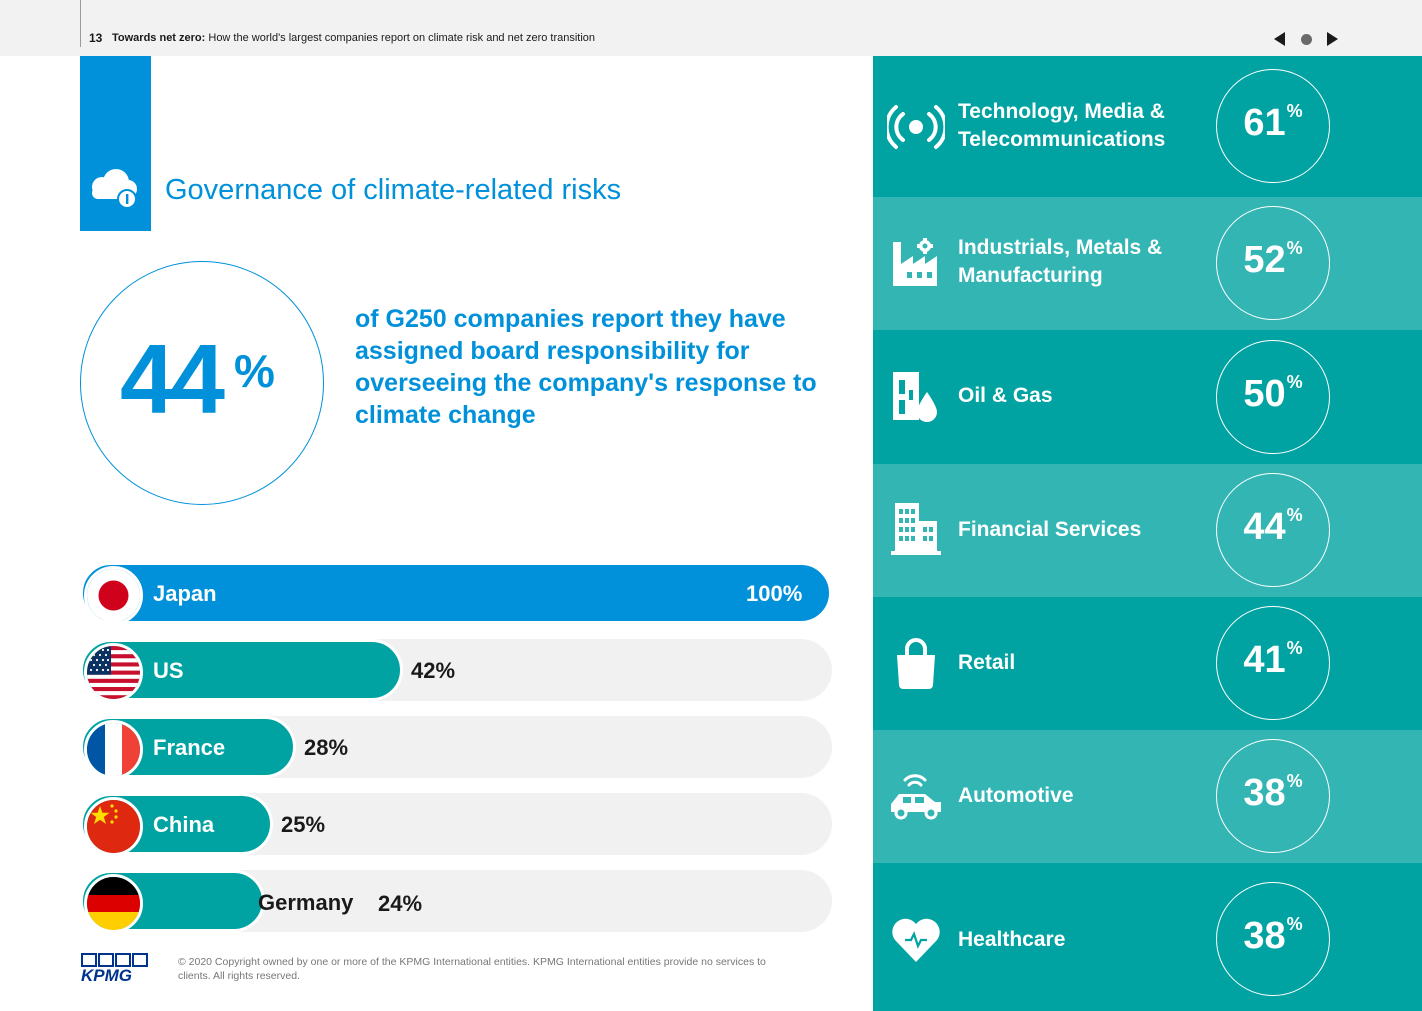 This screenshot has width=1422, height=1011. Describe the element at coordinates (326, 747) in the screenshot. I see `country-value-france: 28%` at that location.